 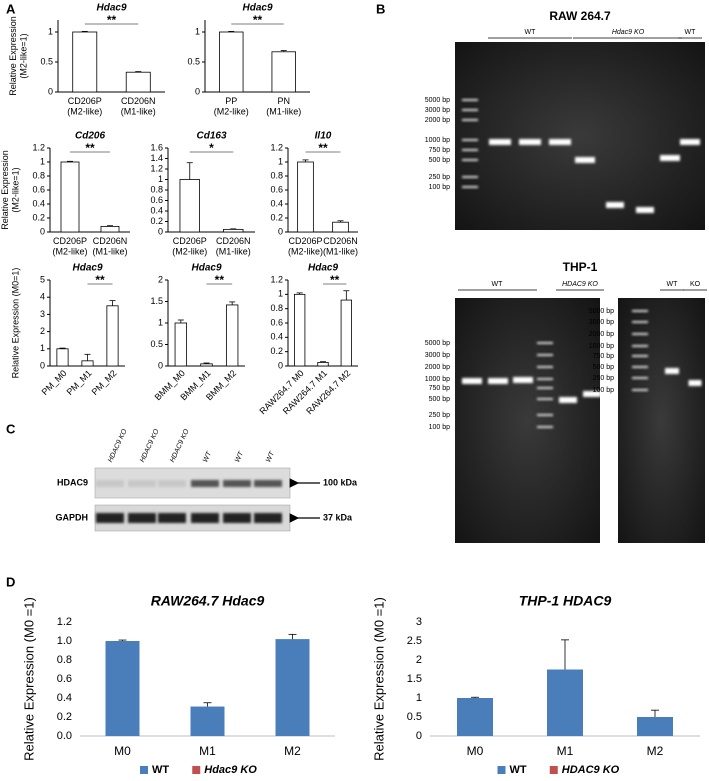 I want to click on panel-label: C, so click(x=11, y=428).